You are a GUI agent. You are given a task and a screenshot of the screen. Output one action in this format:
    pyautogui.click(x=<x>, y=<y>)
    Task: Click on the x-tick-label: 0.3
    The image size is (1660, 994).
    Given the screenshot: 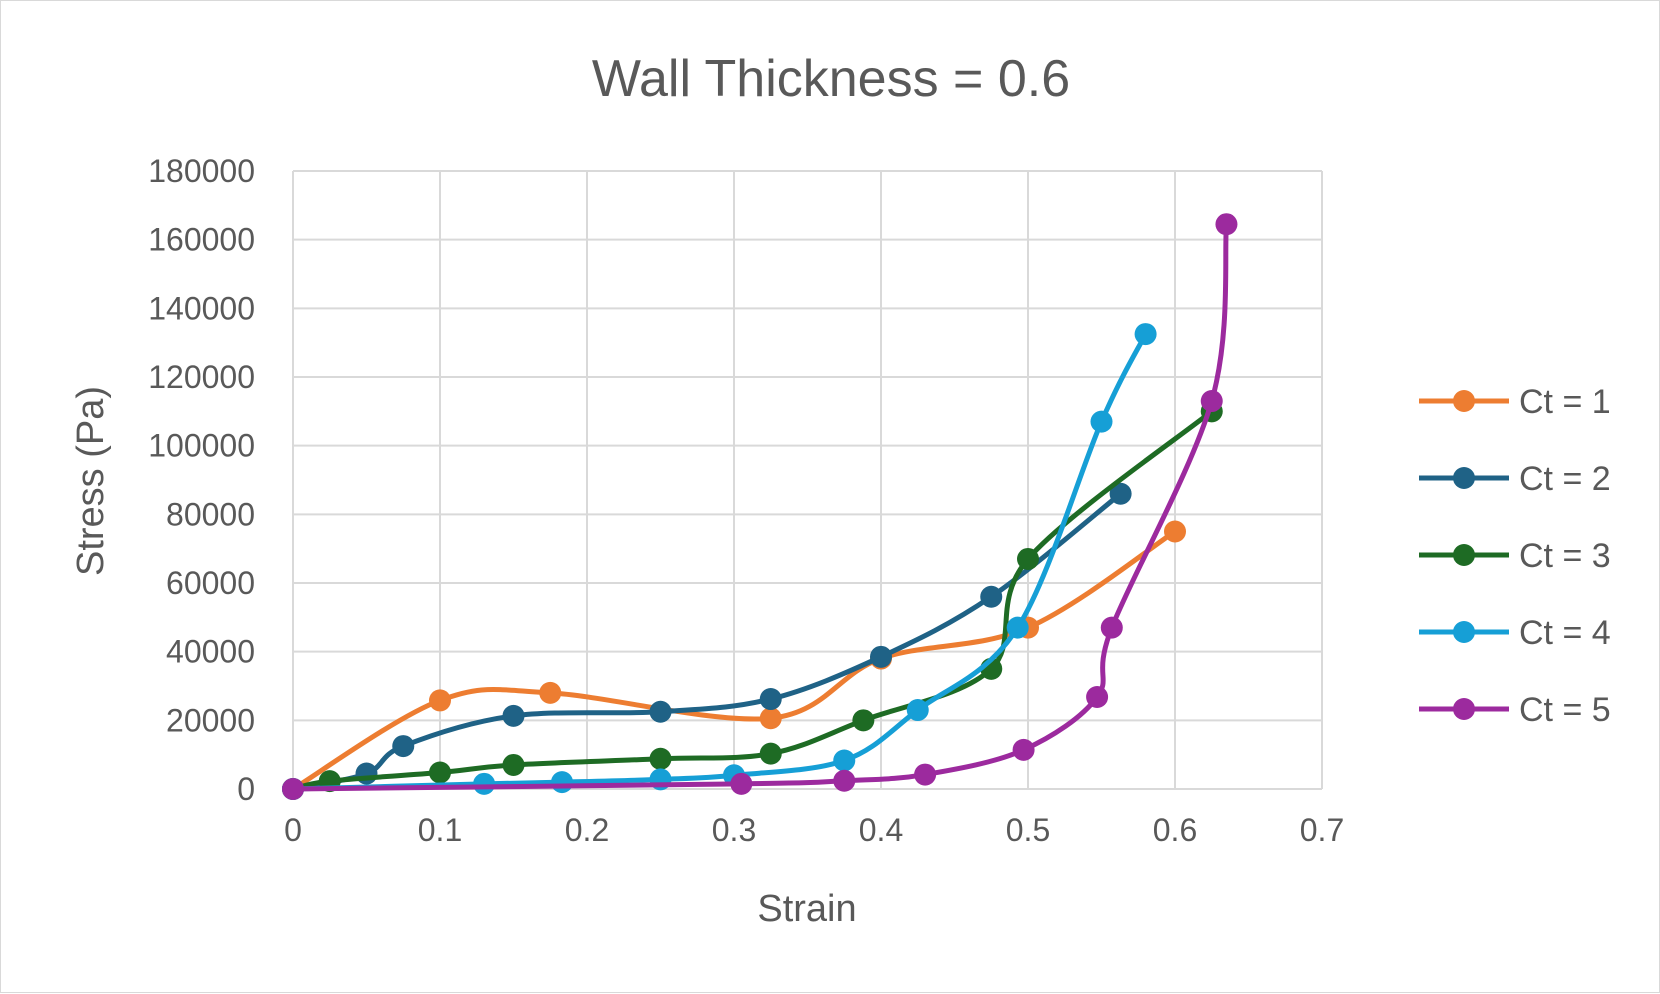 What is the action you would take?
    pyautogui.click(x=734, y=830)
    